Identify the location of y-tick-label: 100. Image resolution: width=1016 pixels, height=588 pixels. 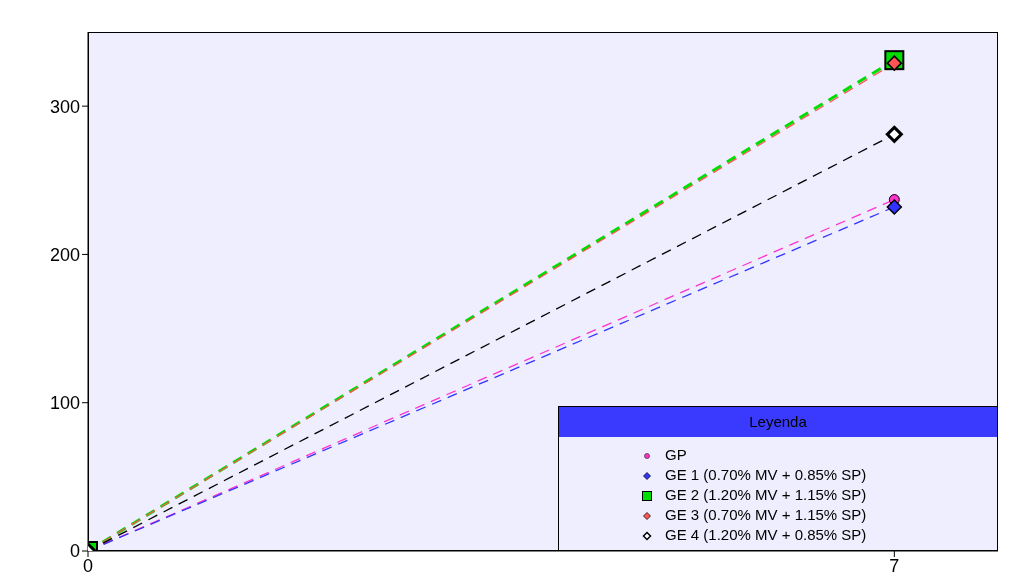
(64, 403).